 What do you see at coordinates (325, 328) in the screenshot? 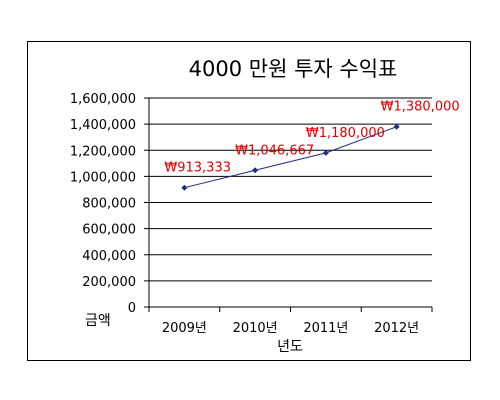
I see `x-tick-label: 2011년` at bounding box center [325, 328].